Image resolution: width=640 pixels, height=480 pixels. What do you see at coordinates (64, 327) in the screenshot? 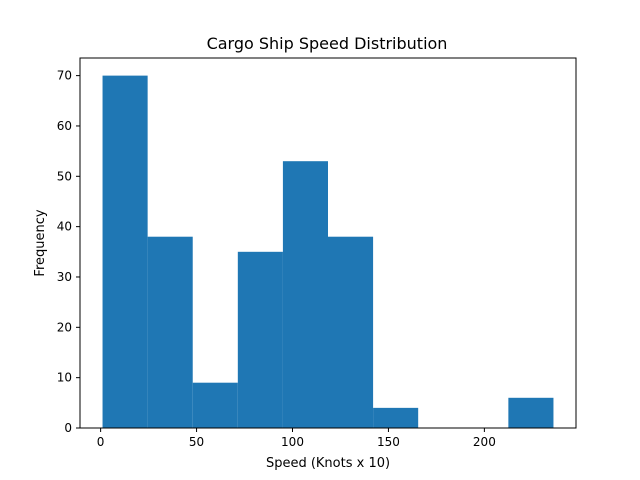
I see `y-tick-label: 20` at bounding box center [64, 327].